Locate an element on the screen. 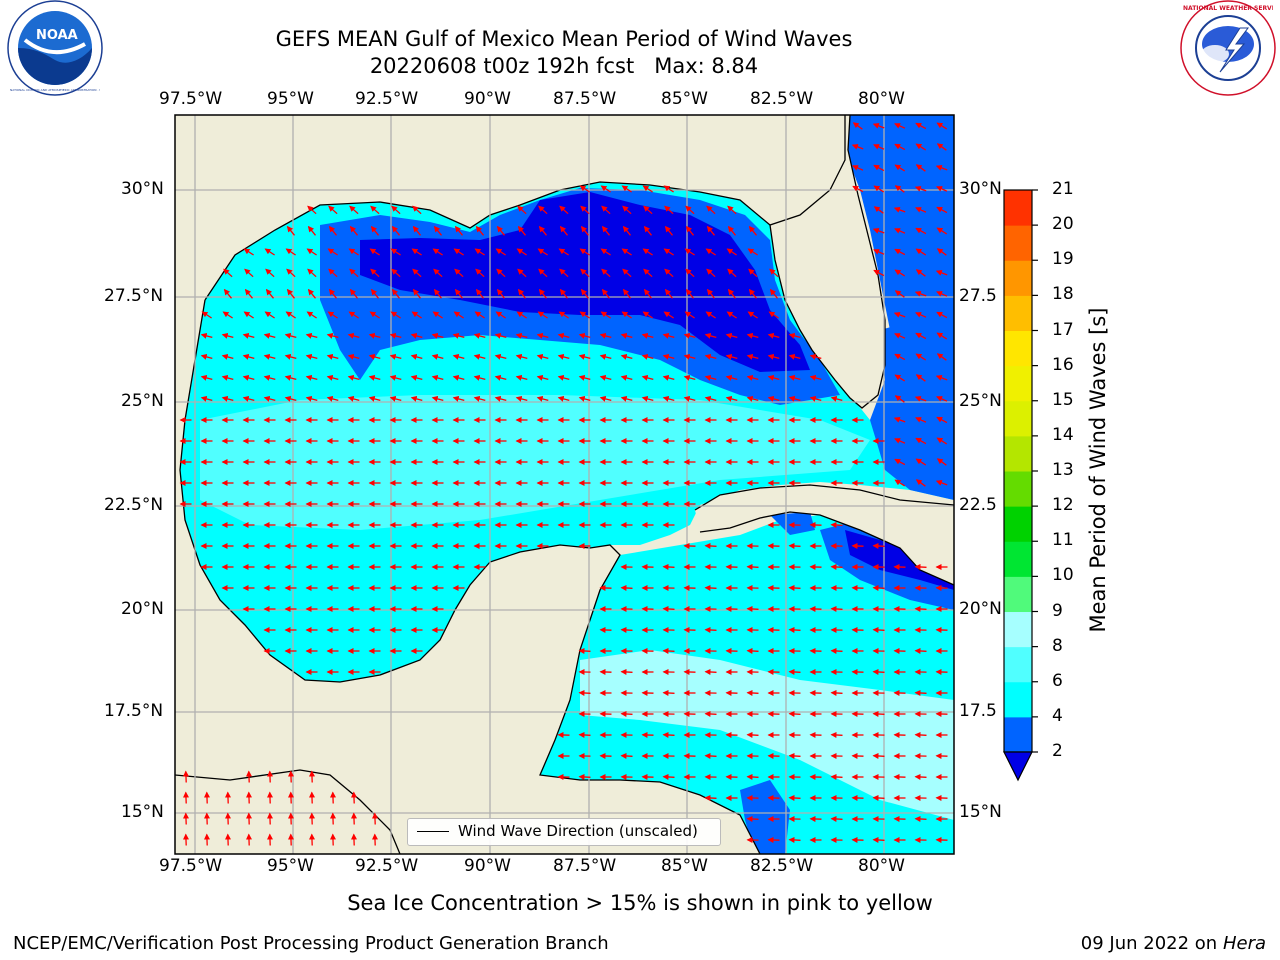 This screenshot has width=1280, height=960. colorbar-segment is located at coordinates (1018, 594).